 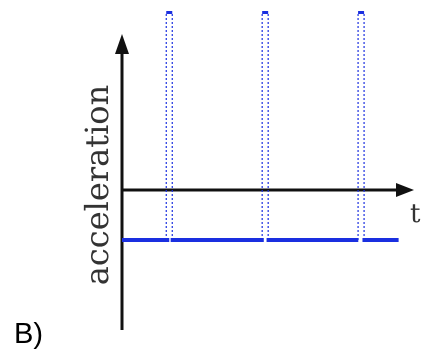 I want to click on x-axis-arrowhead, so click(x=405, y=190).